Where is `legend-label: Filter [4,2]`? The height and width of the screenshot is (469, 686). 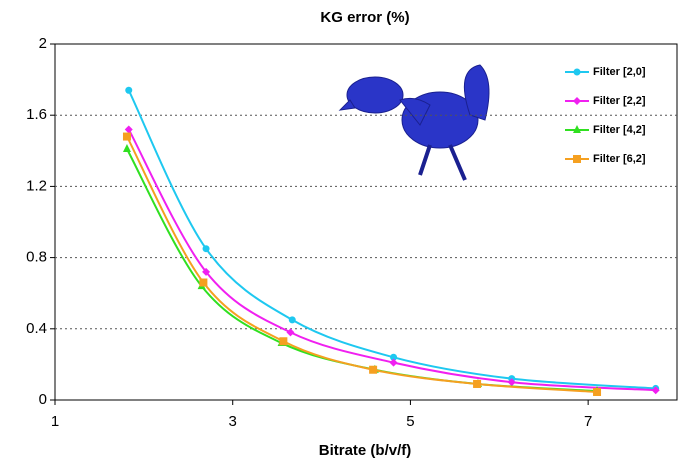 legend-label: Filter [4,2] is located at coordinates (619, 130).